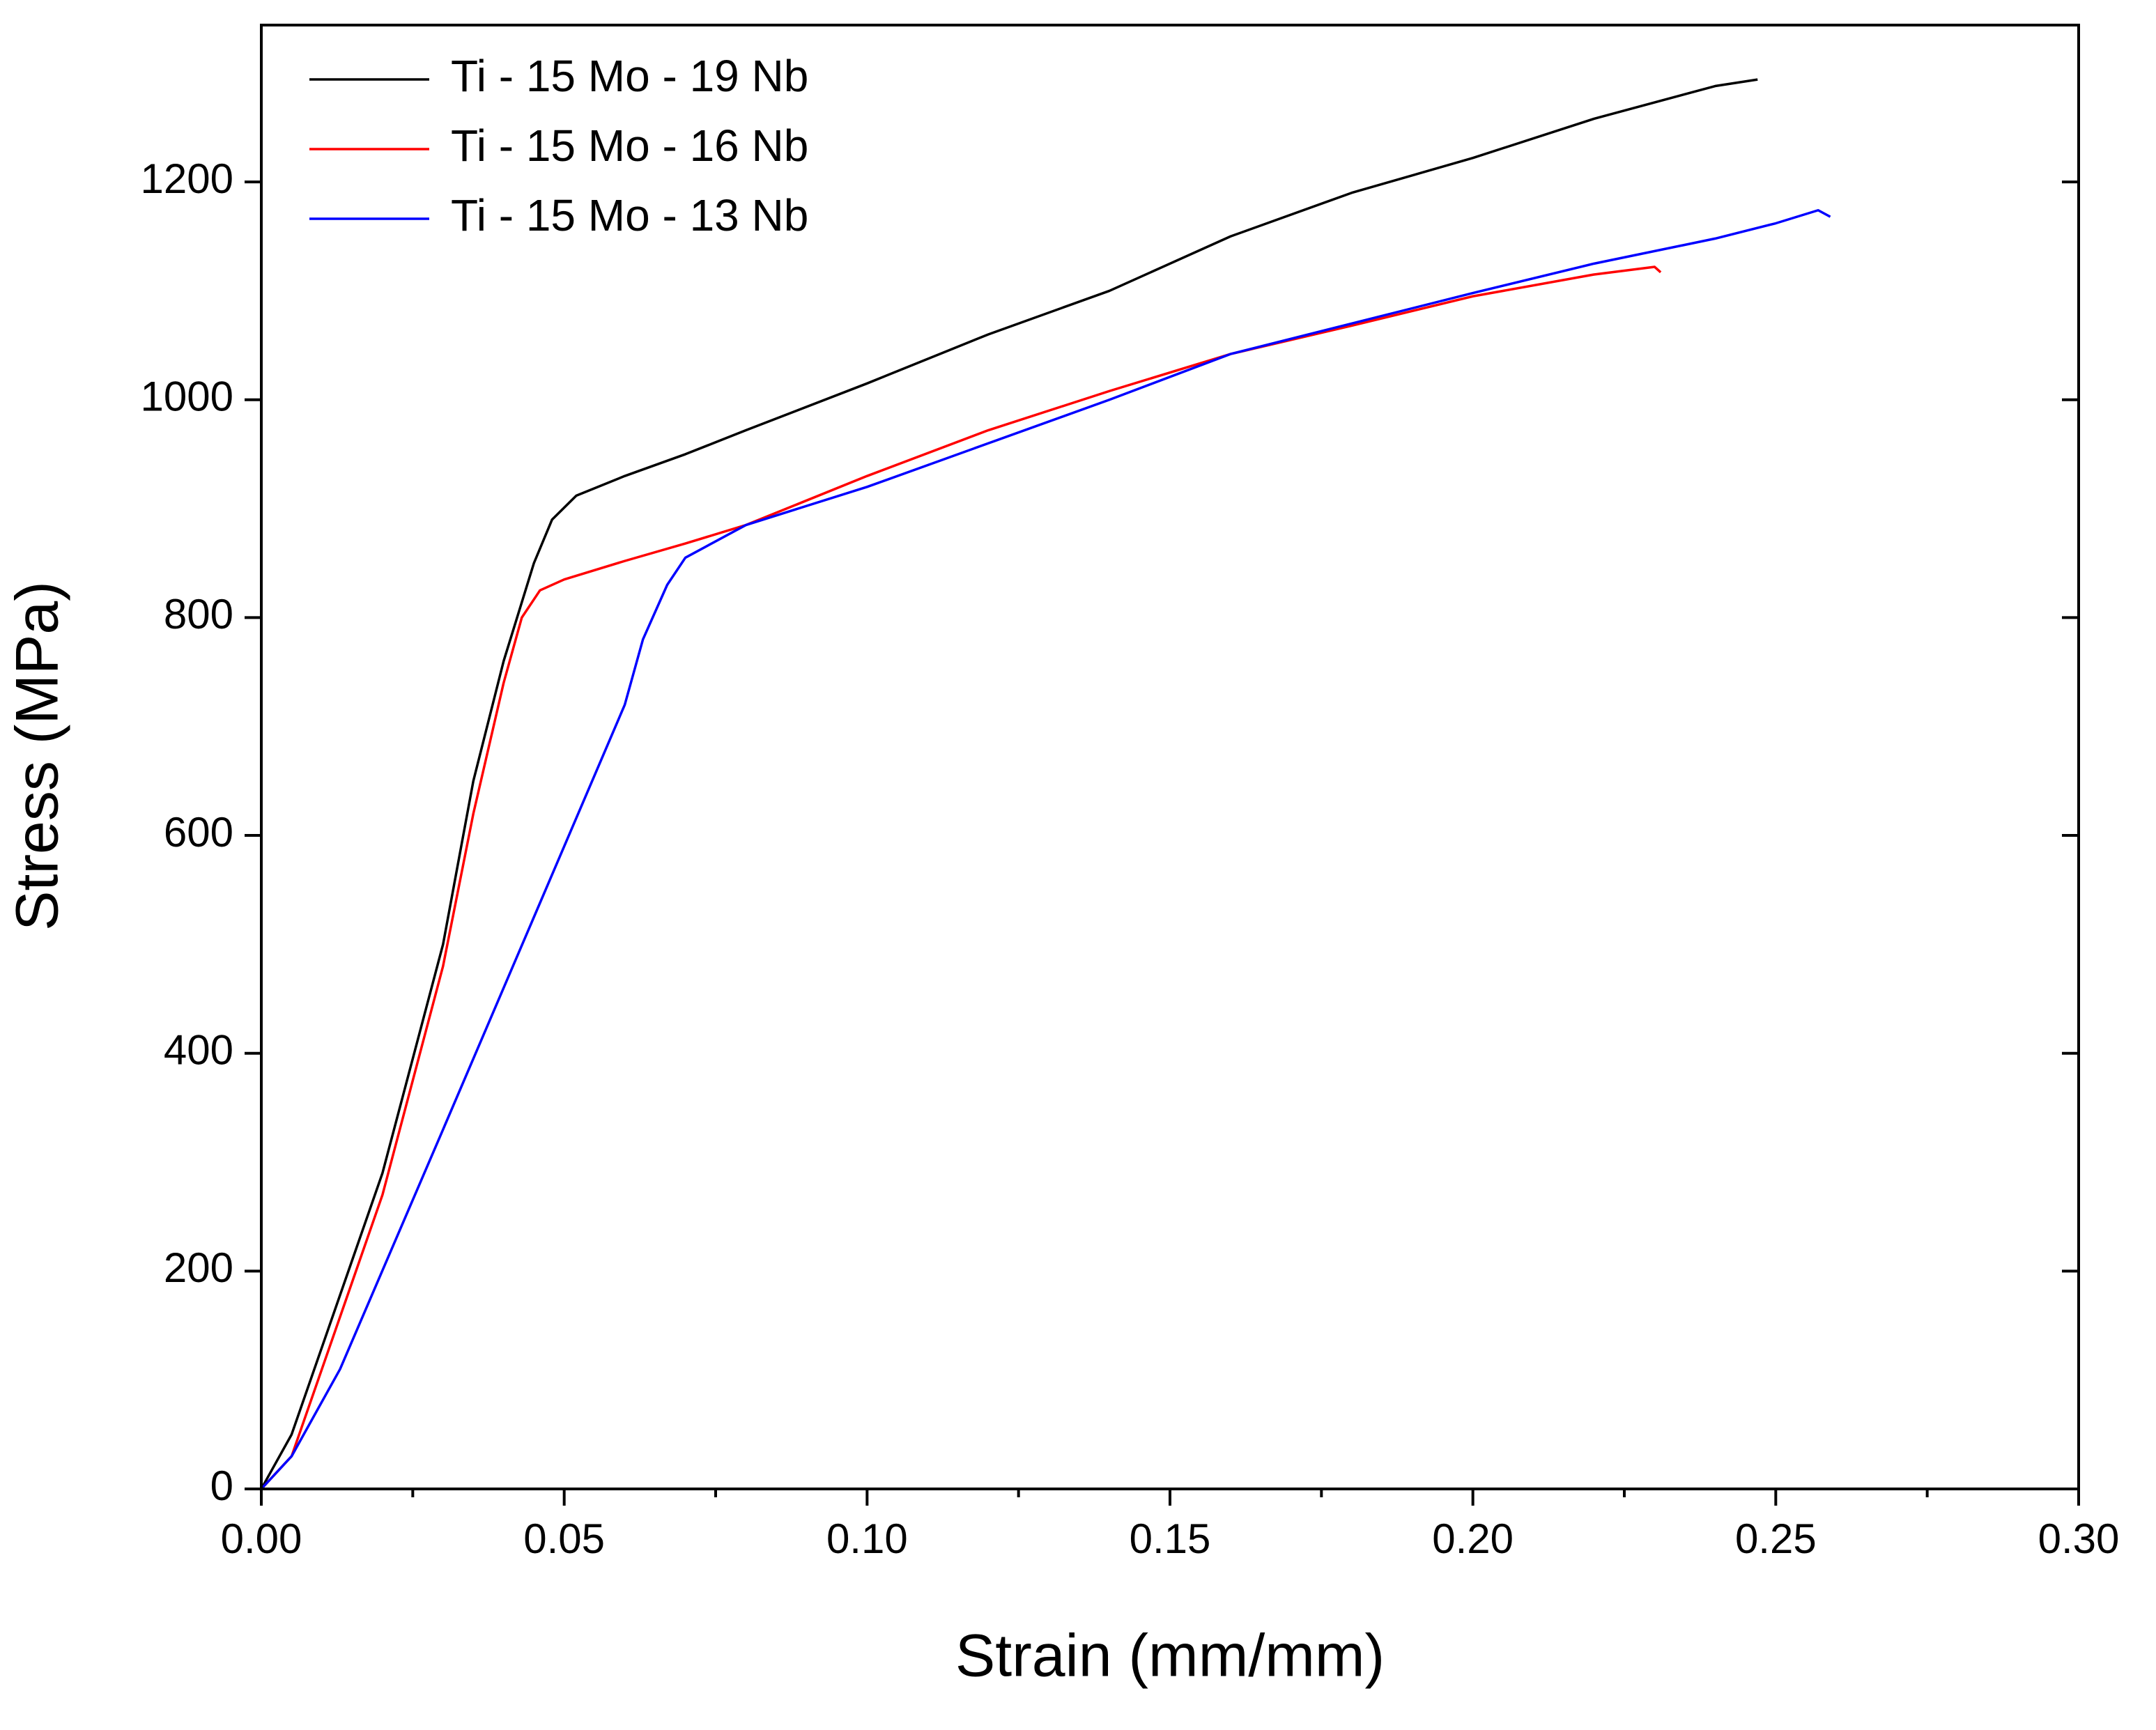 The image size is (2156, 1730). Describe the element at coordinates (1170, 1656) in the screenshot. I see `x-axis-title: Strain (mm/mm)` at that location.